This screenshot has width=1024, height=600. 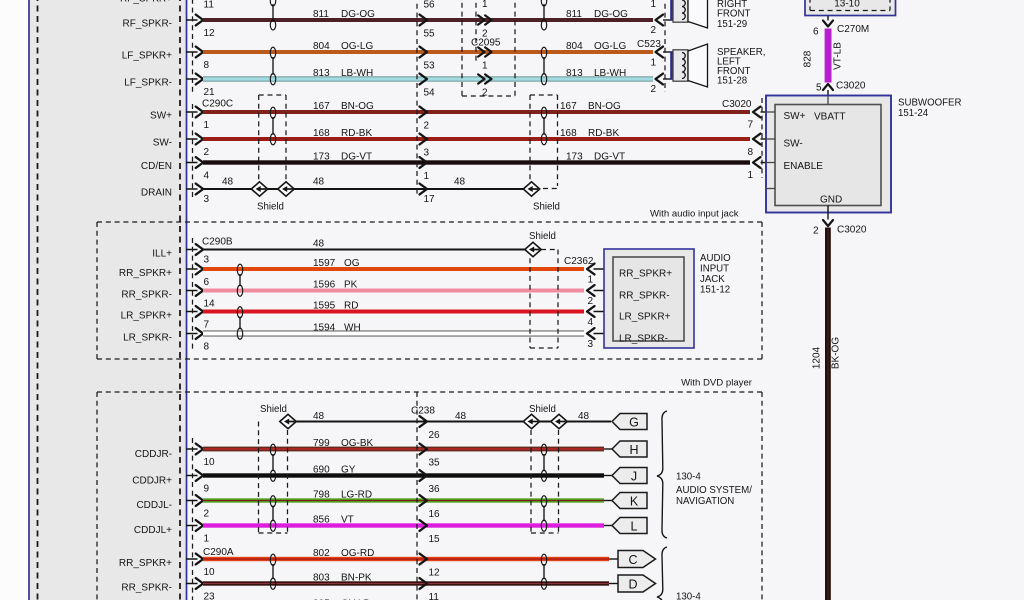 What do you see at coordinates (733, 71) in the screenshot?
I see `svg-text: FRONT` at bounding box center [733, 71].